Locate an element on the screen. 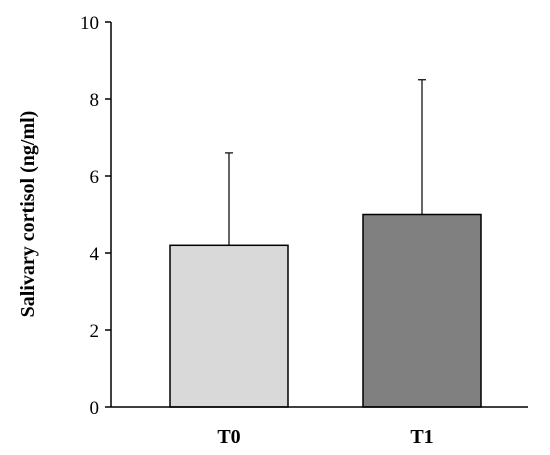  y-tick-label: 10 is located at coordinates (89, 23).